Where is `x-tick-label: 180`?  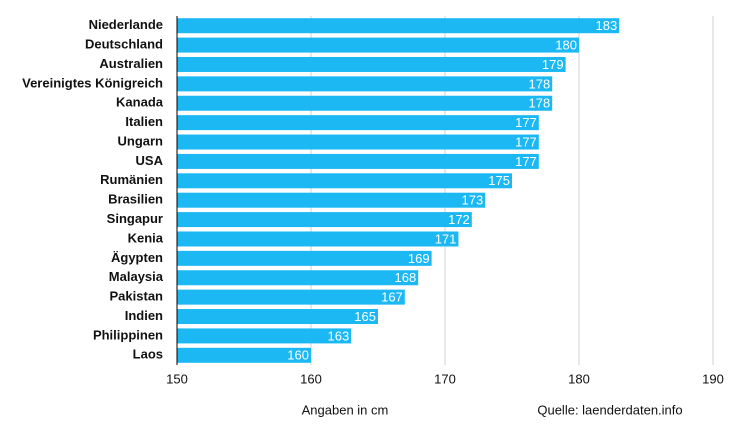
x-tick-label: 180 is located at coordinates (579, 378).